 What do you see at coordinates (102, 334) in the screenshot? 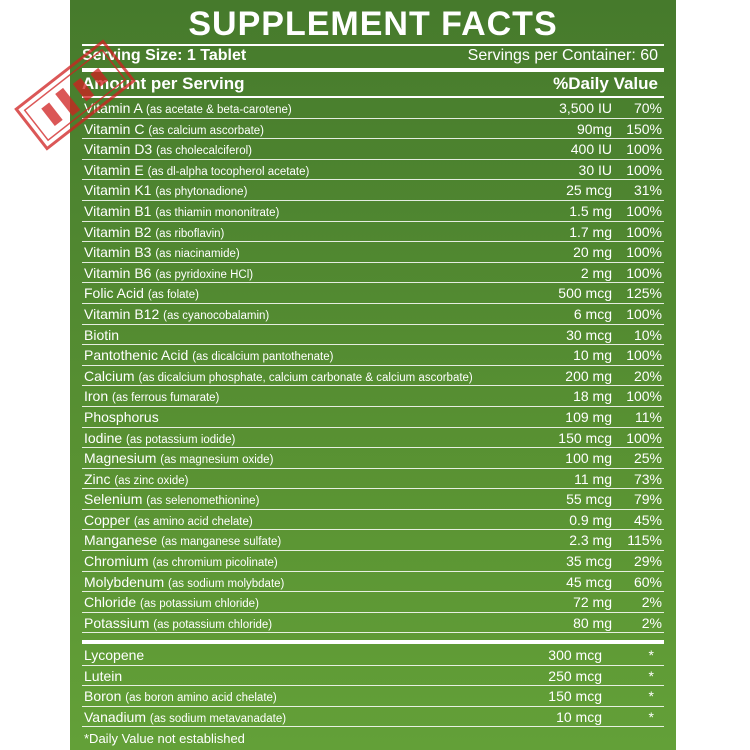
I see `nutrient-name: Biotin` at bounding box center [102, 334].